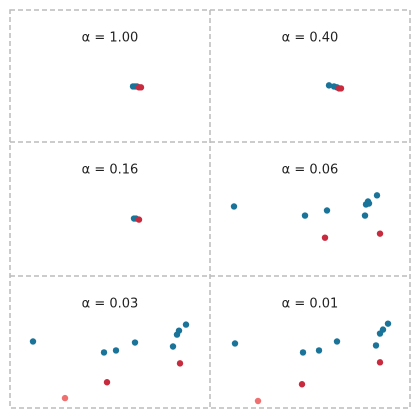  I want to click on panel-title: α = 0.01, so click(310, 304).